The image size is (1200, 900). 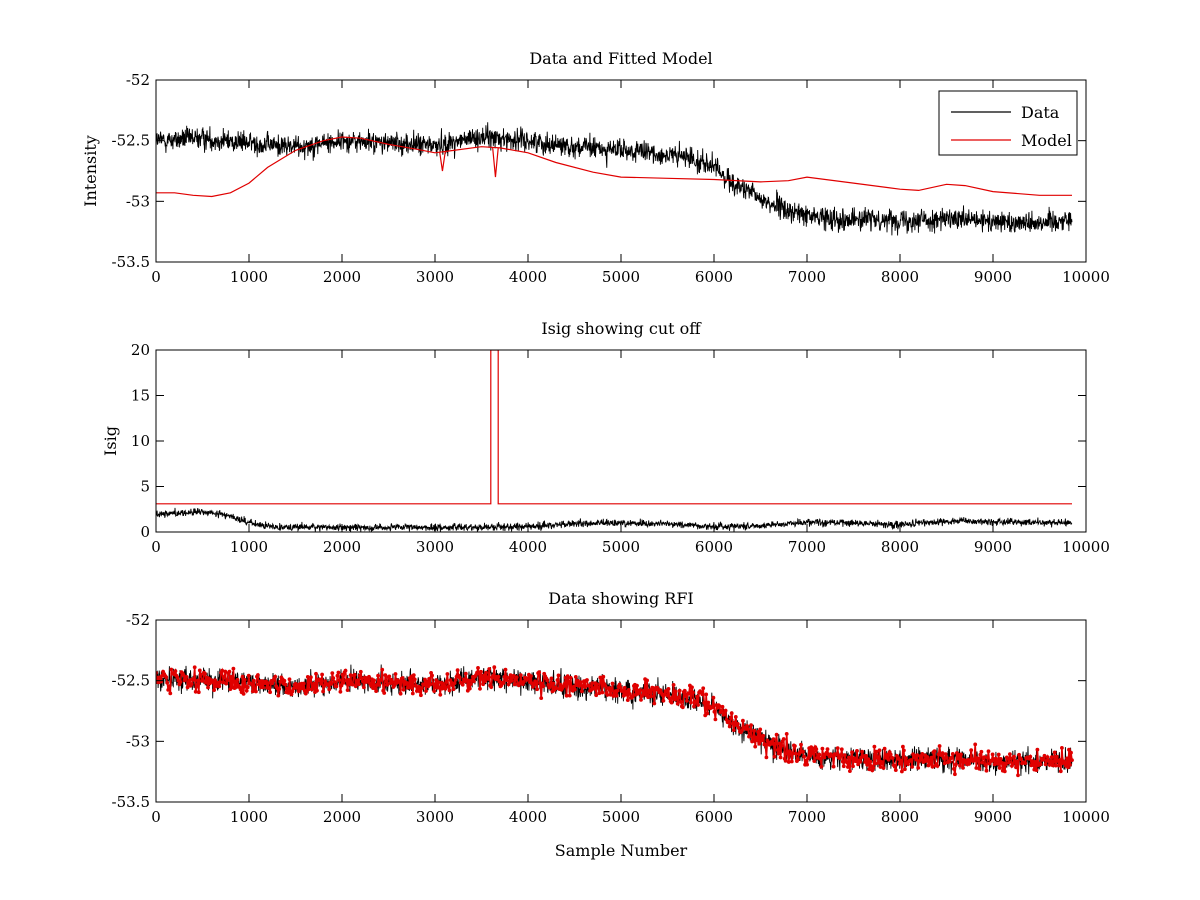 I want to click on y-tick-label: -53, so click(x=138, y=201).